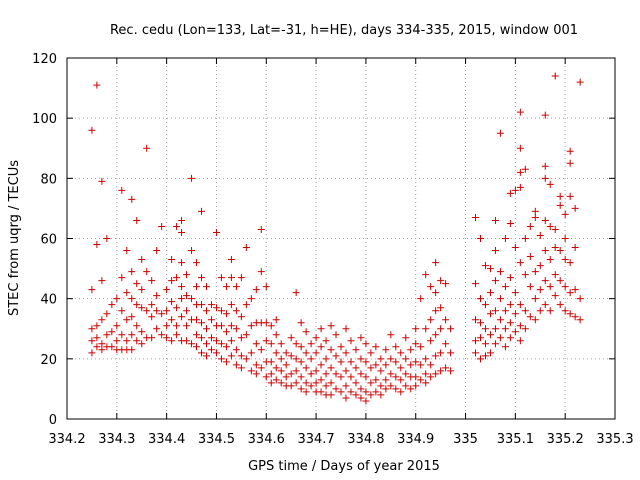 The width and height of the screenshot is (640, 480). I want to click on y-tick-label: 20, so click(48, 360).